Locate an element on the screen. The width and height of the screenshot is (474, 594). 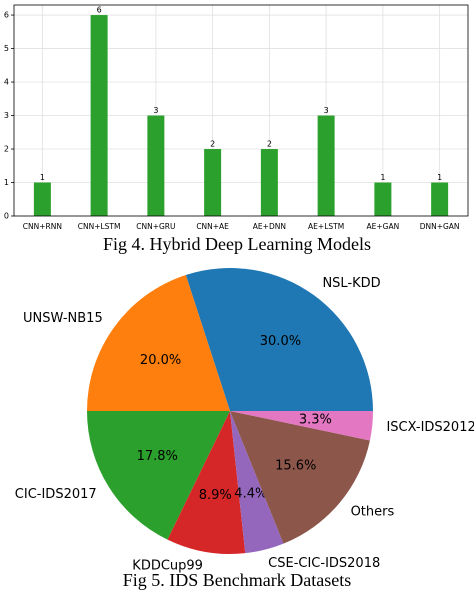
y-tick-label: 1 is located at coordinates (6, 182).